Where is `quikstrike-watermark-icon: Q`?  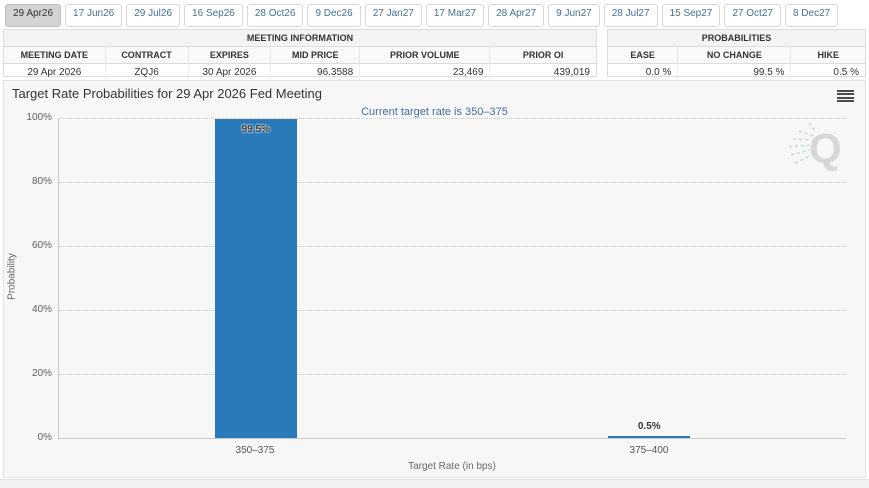 quikstrike-watermark-icon: Q is located at coordinates (818, 147).